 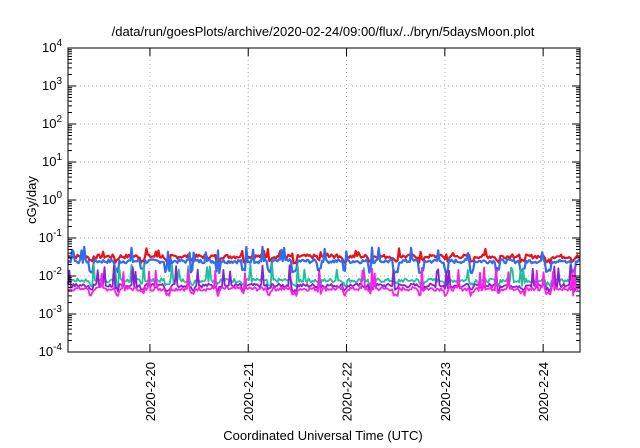 I want to click on x-tick-label: 2020-2-23, so click(x=445, y=391).